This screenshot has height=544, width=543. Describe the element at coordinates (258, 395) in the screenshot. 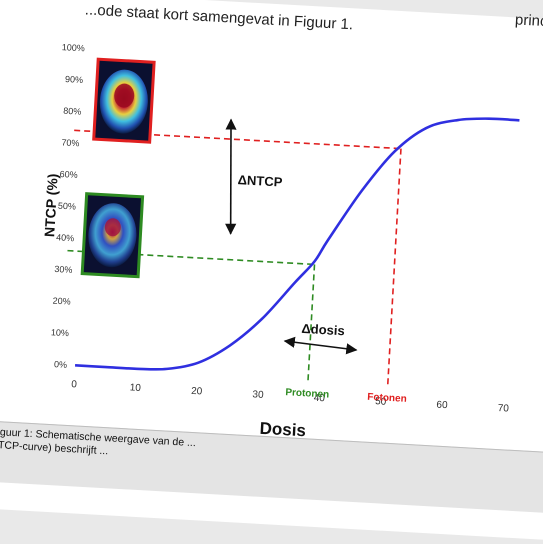

I see `x-tick-label: 30` at that location.